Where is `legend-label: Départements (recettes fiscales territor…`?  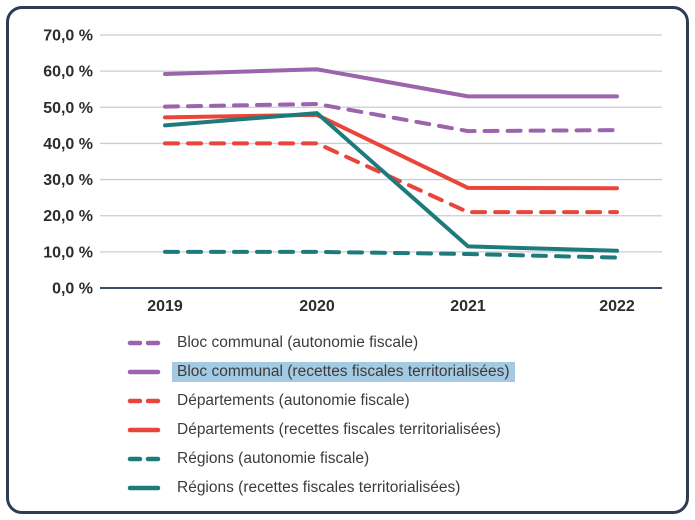
legend-label: Départements (recettes fiscales territor… is located at coordinates (339, 429).